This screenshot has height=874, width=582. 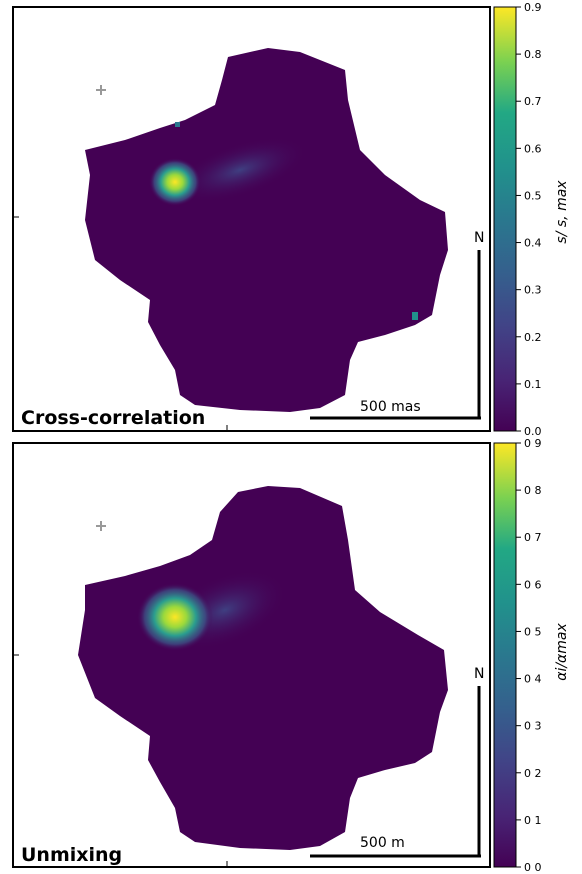 What do you see at coordinates (533, 726) in the screenshot?
I see `colorbar-tick-label: 0 3` at bounding box center [533, 726].